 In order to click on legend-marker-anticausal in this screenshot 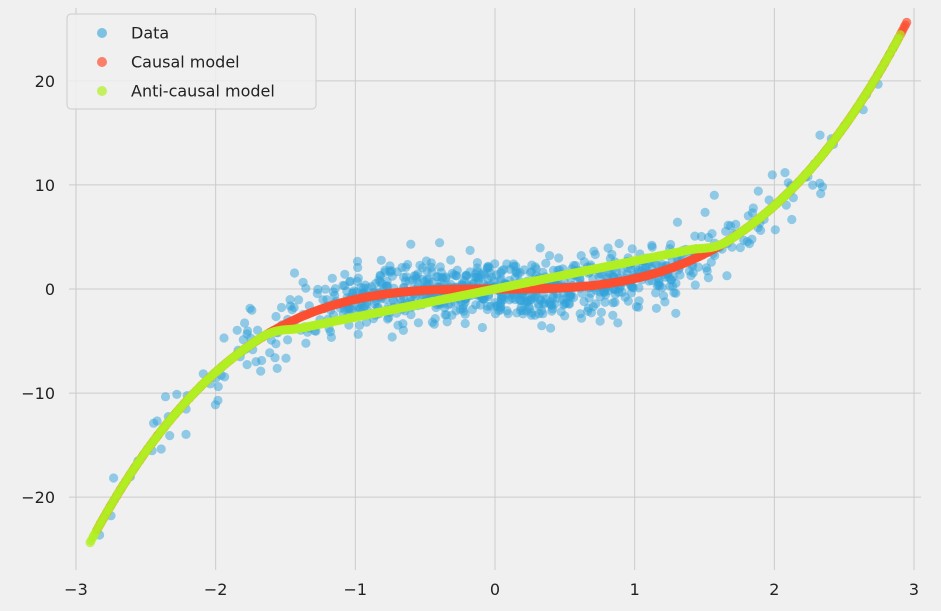, I will do `click(102, 91)`.